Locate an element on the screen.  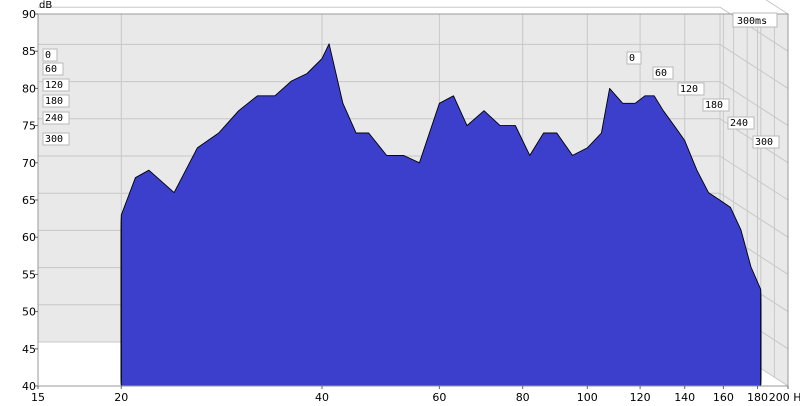
time-tick-left: 240 is located at coordinates (54, 118).